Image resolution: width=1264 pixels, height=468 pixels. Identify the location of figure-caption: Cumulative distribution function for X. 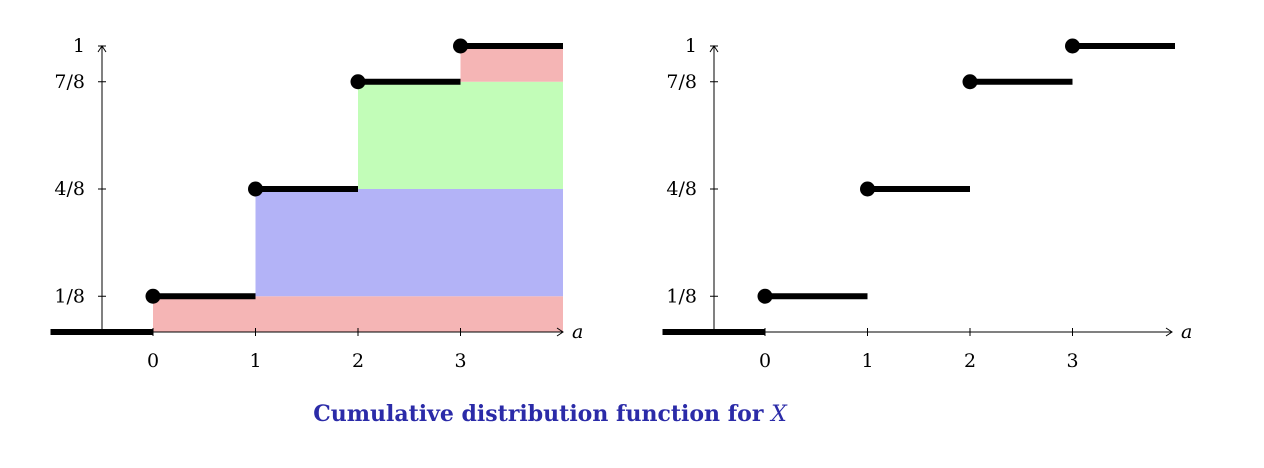
(550, 414).